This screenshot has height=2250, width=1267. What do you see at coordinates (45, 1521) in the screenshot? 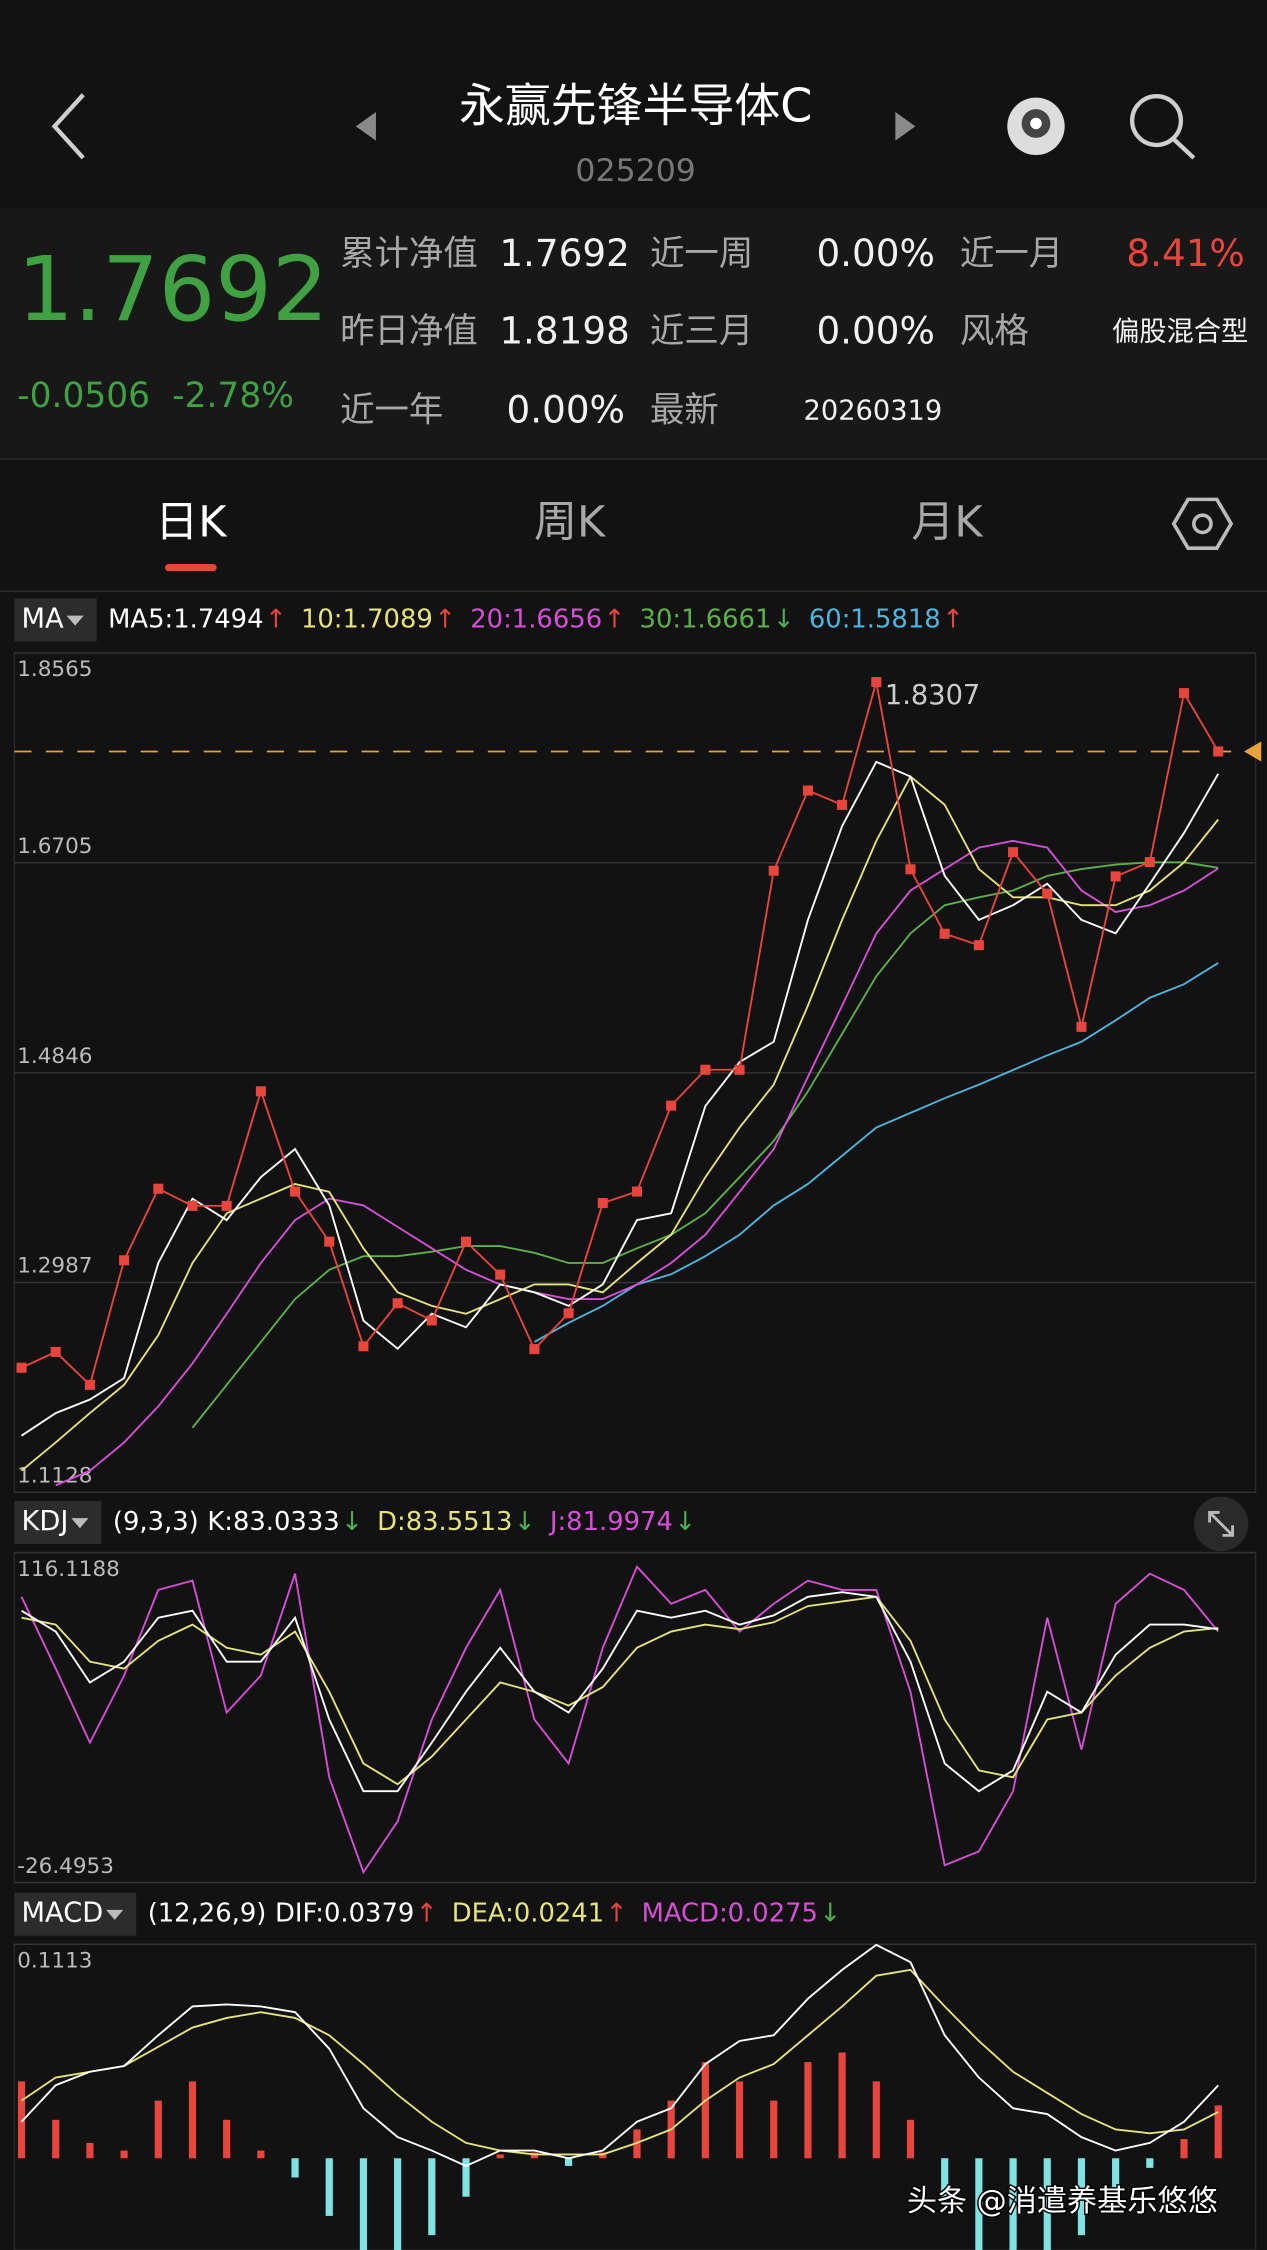
I see `legend-title: KDJ` at bounding box center [45, 1521].